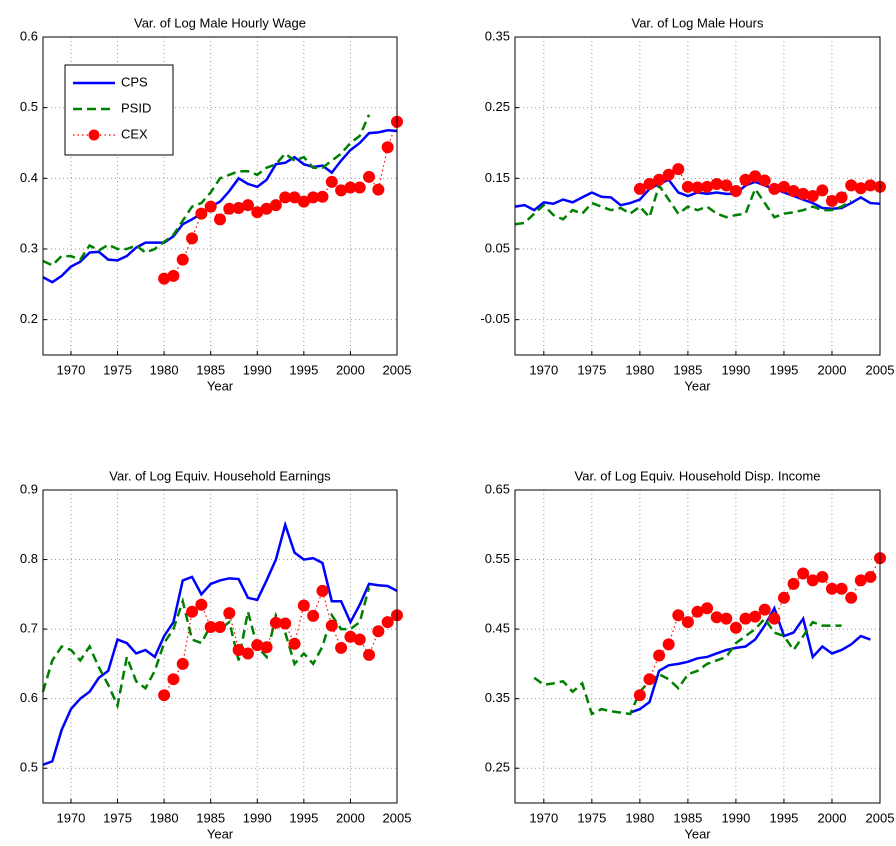 The image size is (896, 846). What do you see at coordinates (29, 106) in the screenshot?
I see `y-tick-label: 0.5` at bounding box center [29, 106].